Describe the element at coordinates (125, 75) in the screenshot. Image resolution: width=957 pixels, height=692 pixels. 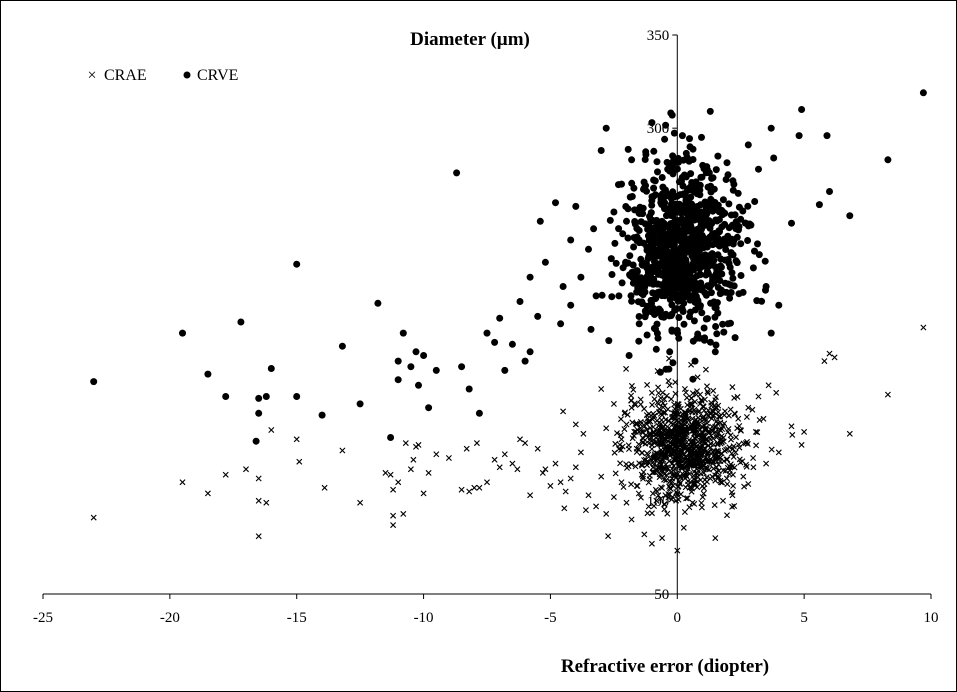
I see `legend-label-crae: CRAE` at that location.